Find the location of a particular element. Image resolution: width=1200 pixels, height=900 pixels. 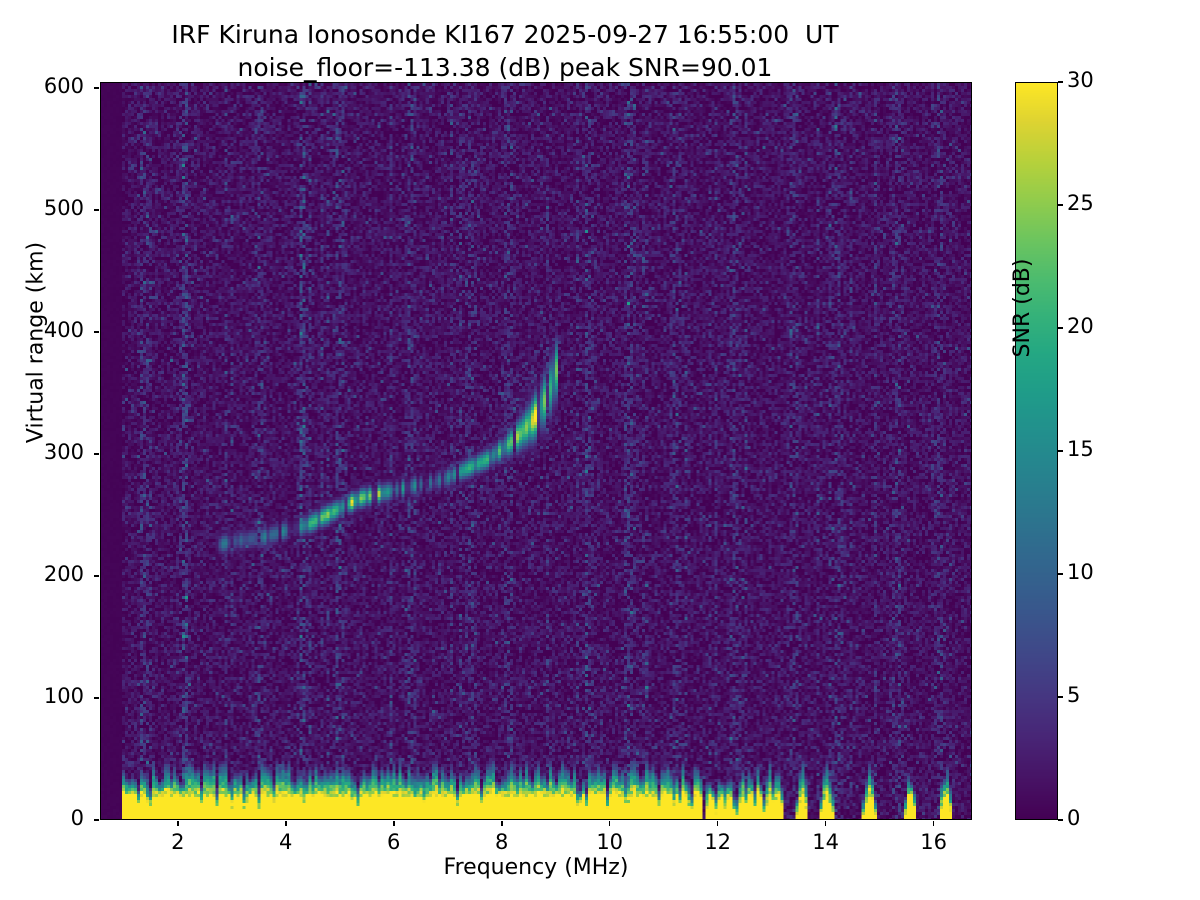

colorbar-tick-label: 20 is located at coordinates (1080, 326).